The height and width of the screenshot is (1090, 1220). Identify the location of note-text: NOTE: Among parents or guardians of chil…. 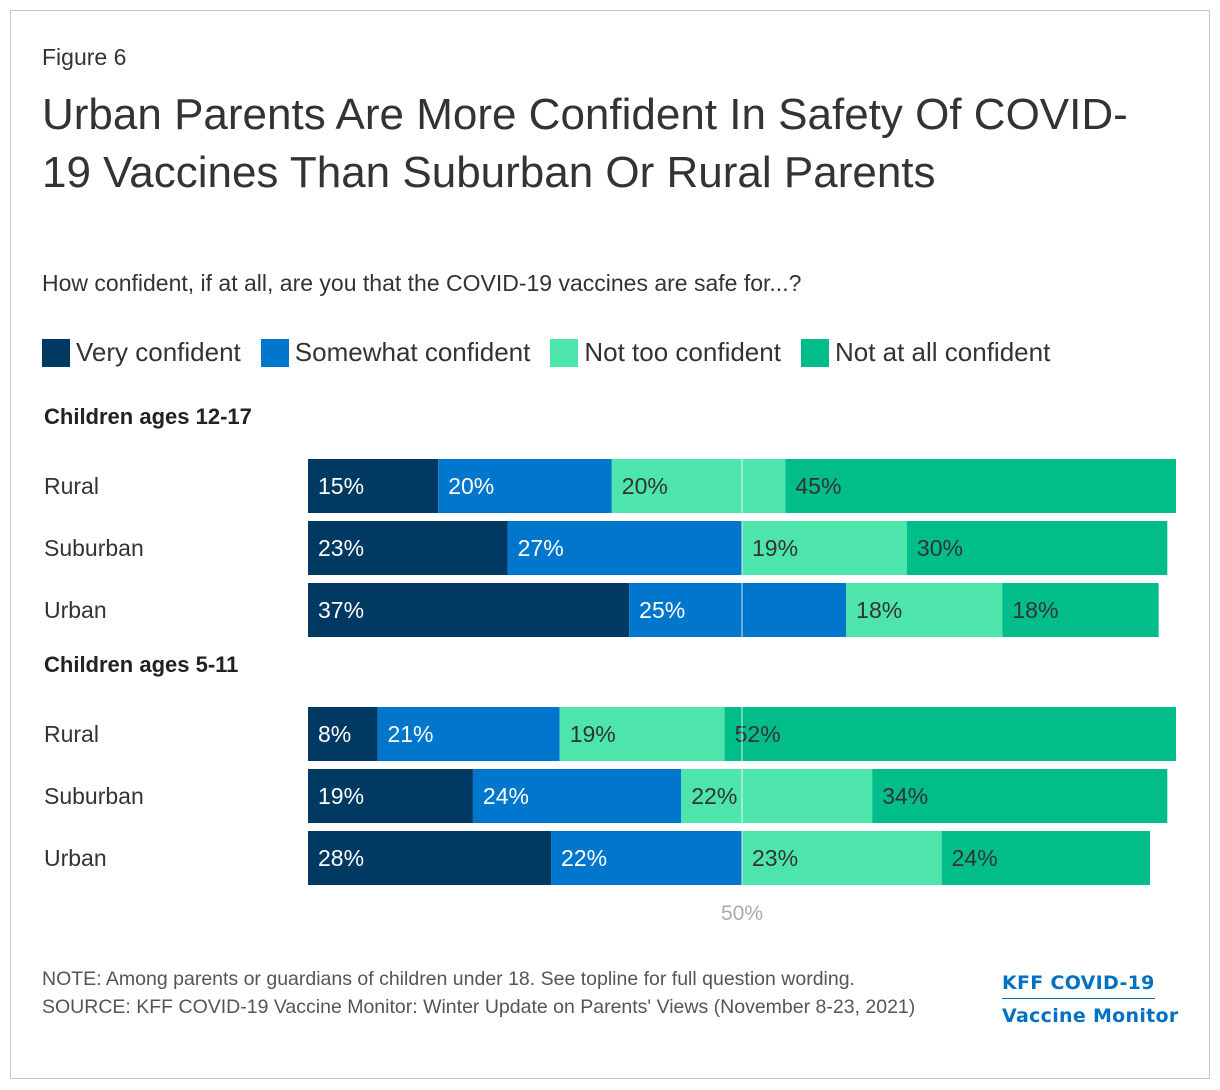
(448, 979).